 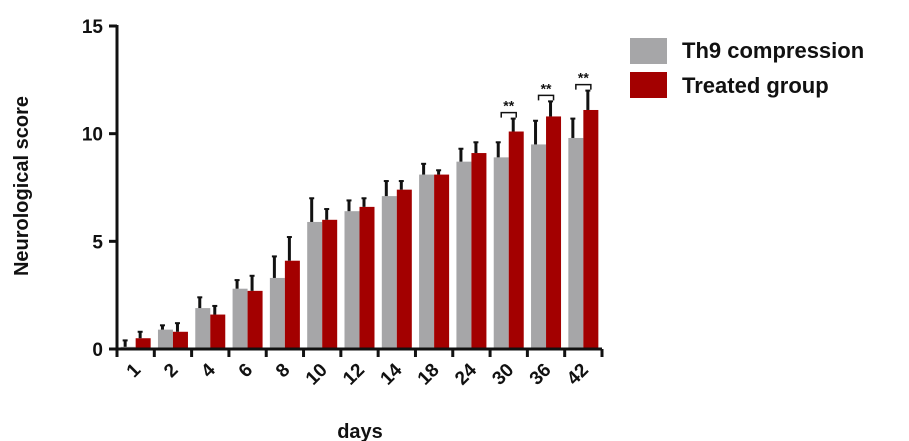 What do you see at coordinates (466, 374) in the screenshot?
I see `x-tick-label-24: 24` at bounding box center [466, 374].